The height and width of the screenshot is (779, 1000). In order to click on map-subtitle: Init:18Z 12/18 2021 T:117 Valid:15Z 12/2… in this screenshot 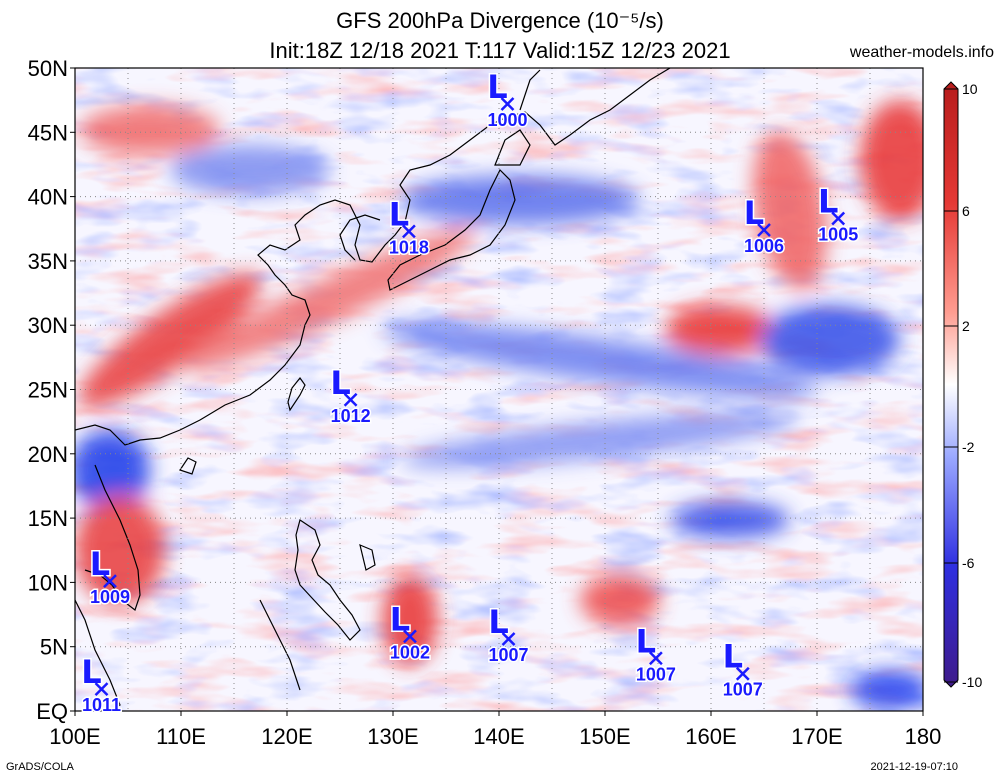, I will do `click(500, 50)`.